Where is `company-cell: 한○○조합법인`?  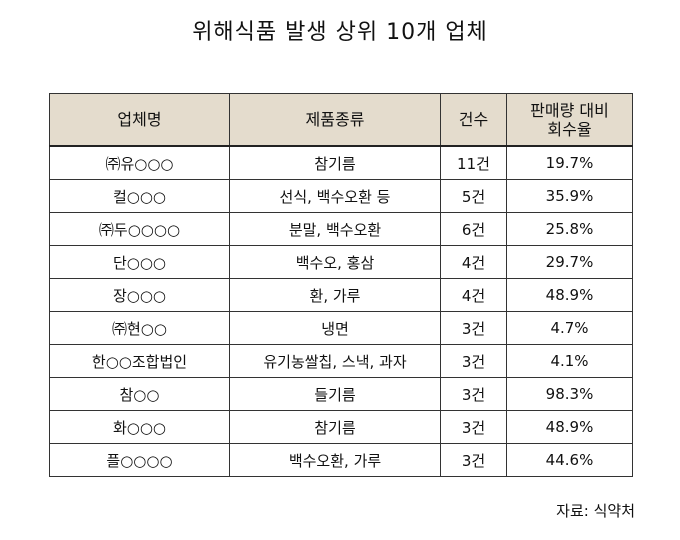
company-cell: 한○○조합법인 is located at coordinates (139, 361).